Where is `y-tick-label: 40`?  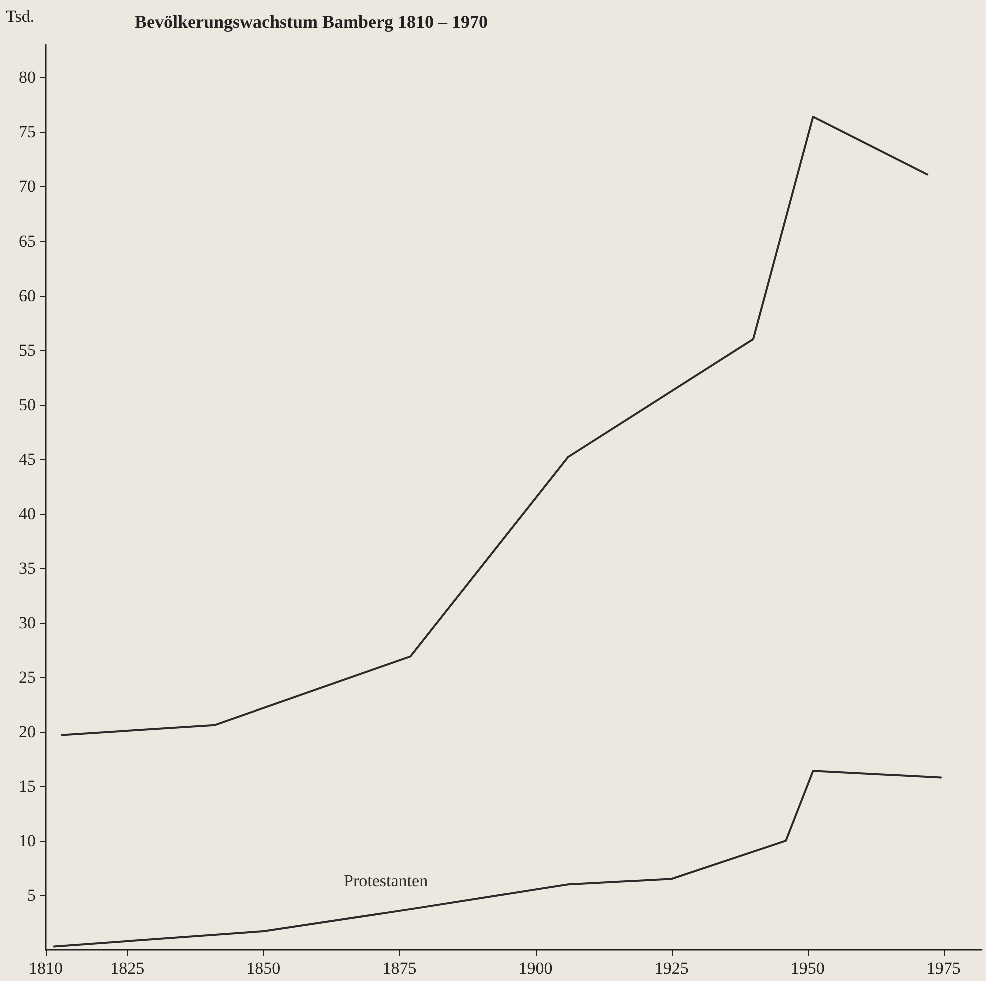 y-tick-label: 40 is located at coordinates (27, 514).